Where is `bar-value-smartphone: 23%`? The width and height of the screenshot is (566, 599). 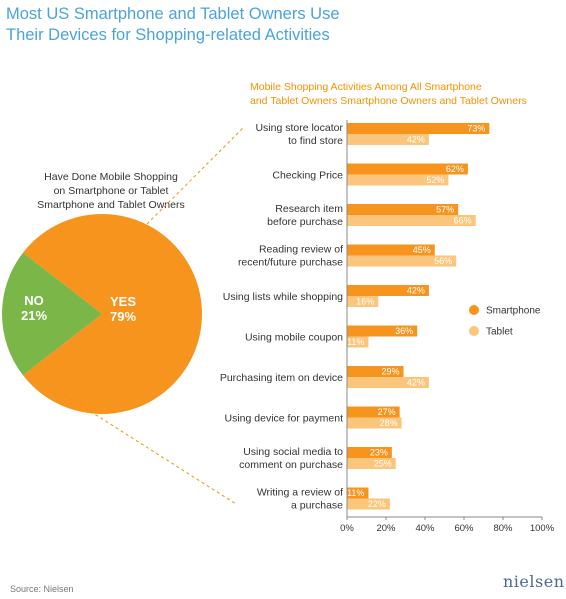 bar-value-smartphone: 23% is located at coordinates (379, 453).